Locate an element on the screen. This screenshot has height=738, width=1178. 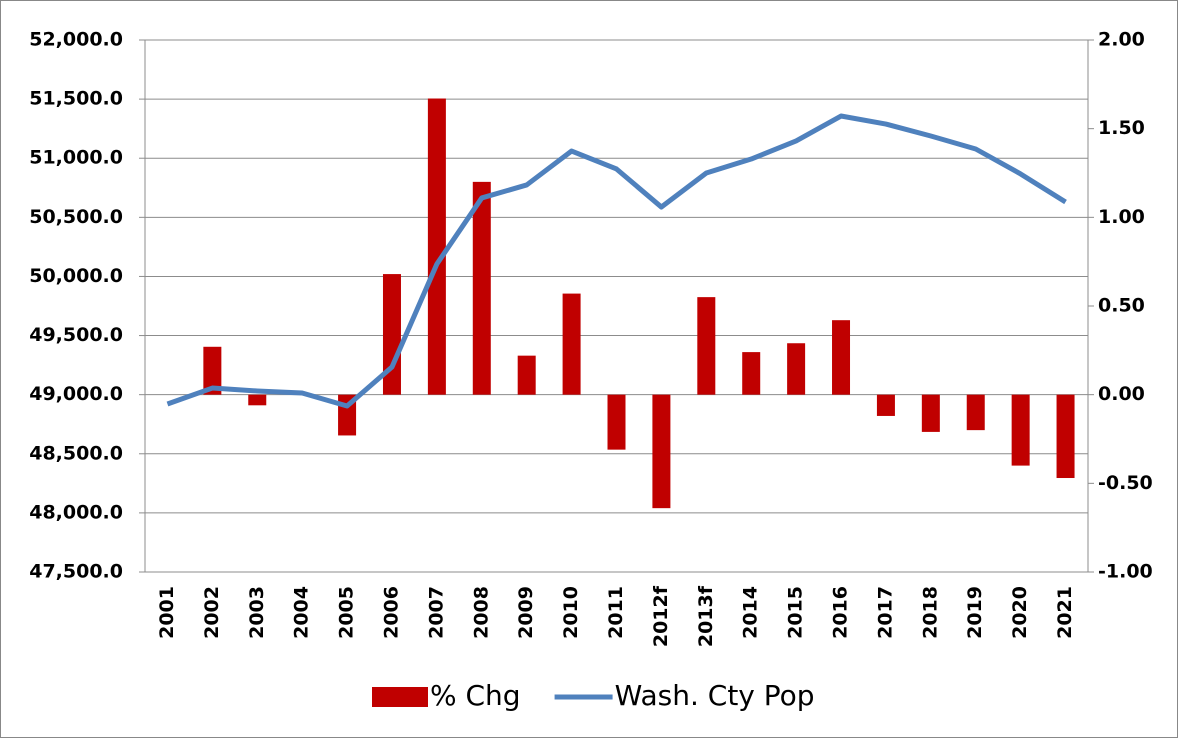
x-tick-label: 2010 is located at coordinates (571, 612).